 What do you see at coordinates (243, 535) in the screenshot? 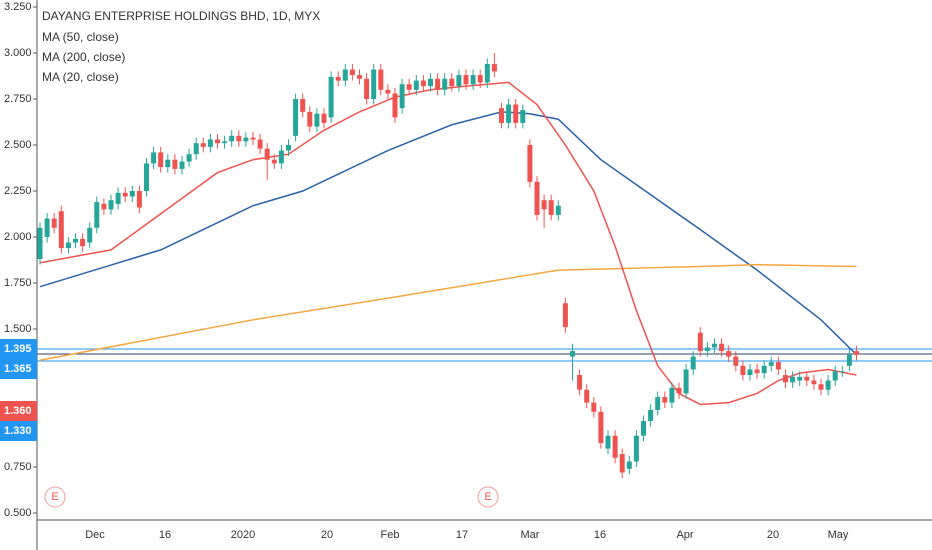
I see `x-tick-label: 2020` at bounding box center [243, 535].